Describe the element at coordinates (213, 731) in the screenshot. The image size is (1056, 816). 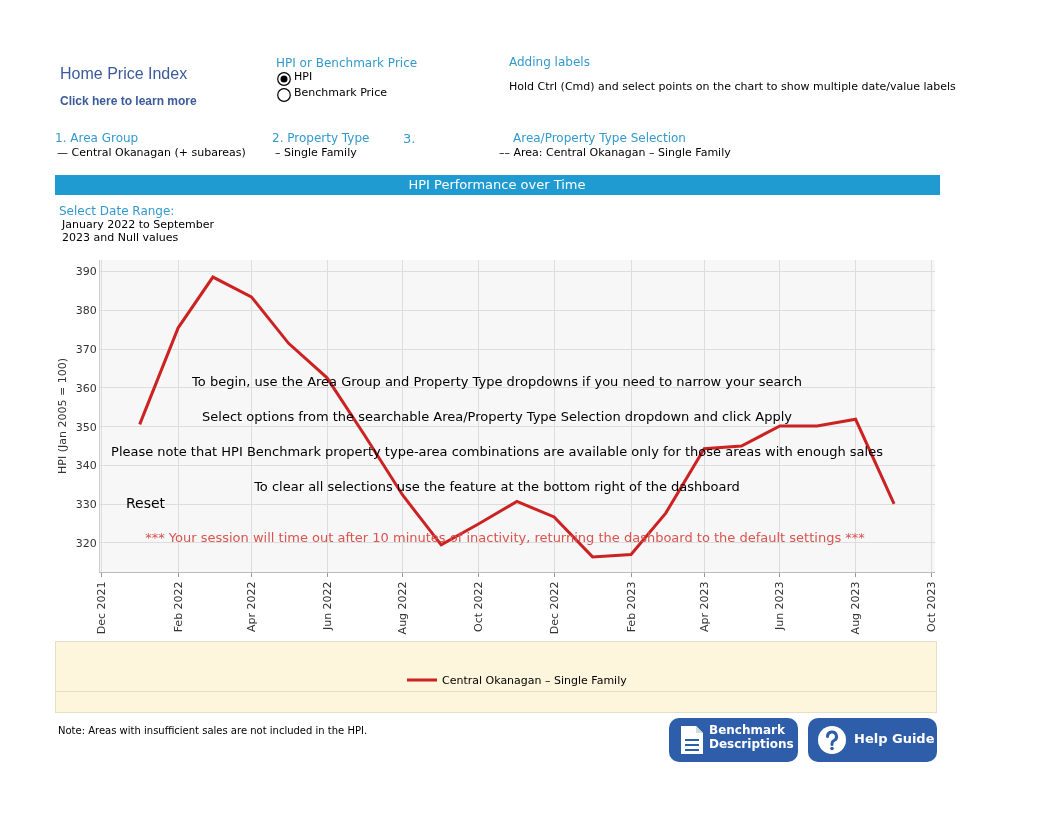
I see `text: Note: Areas with insufficient sales are not included in the HPI.` at that location.